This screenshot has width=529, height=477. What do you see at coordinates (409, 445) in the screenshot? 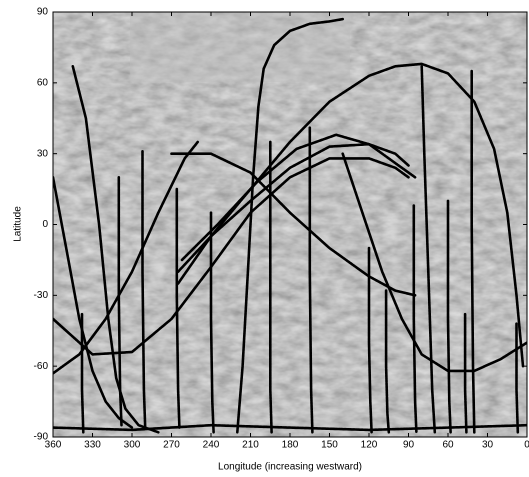
I see `x-tick-label: 90` at bounding box center [409, 445].